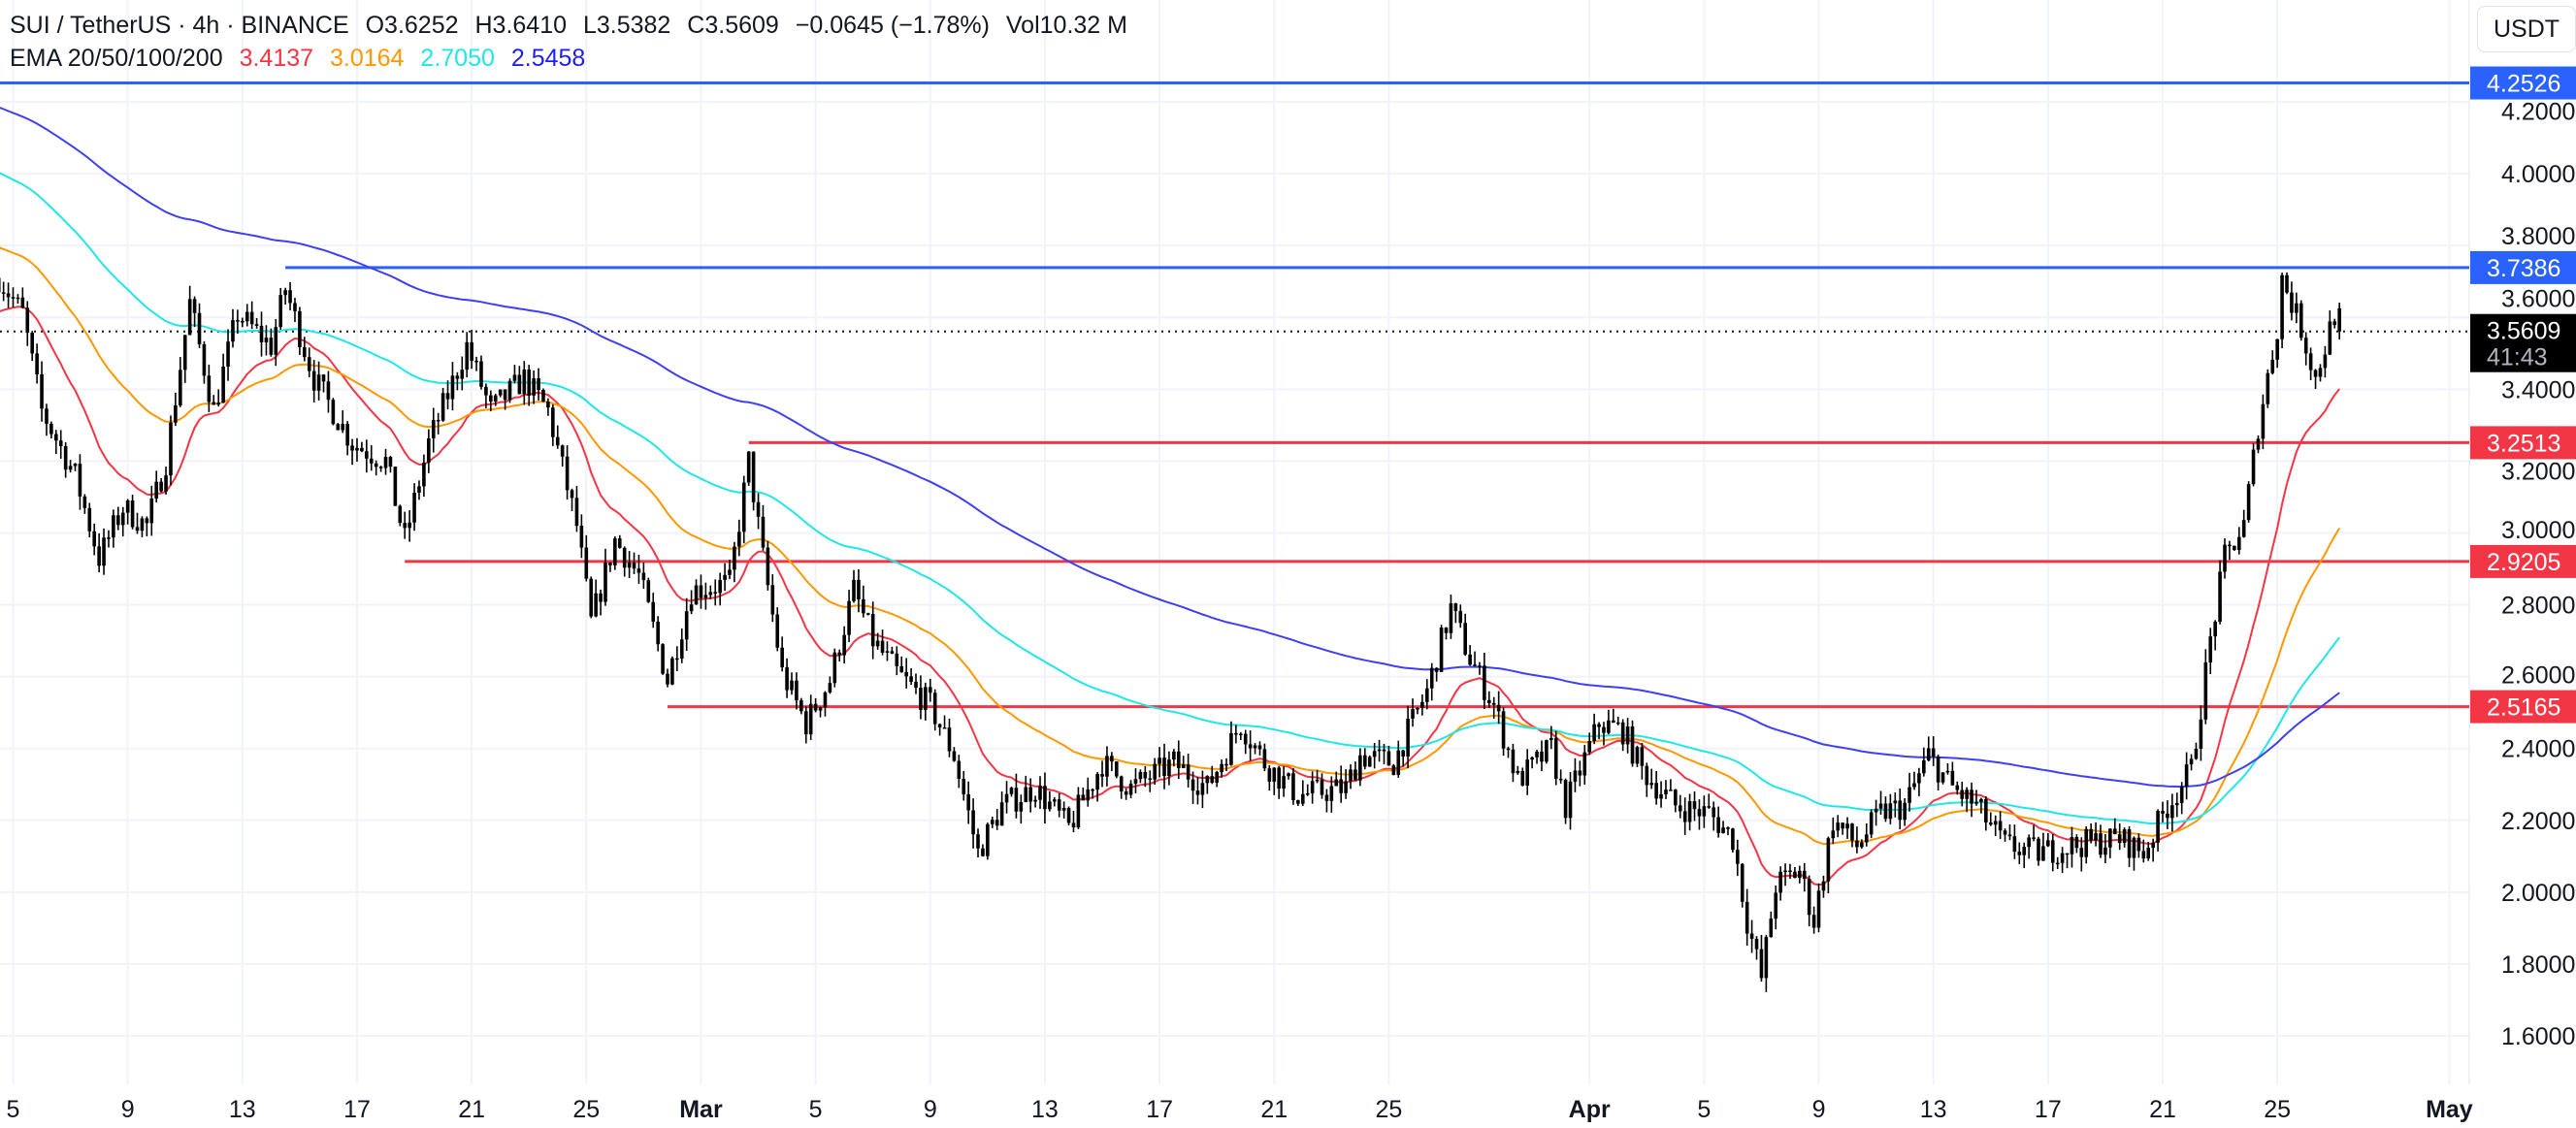  I want to click on currency-button: USDT, so click(2527, 29).